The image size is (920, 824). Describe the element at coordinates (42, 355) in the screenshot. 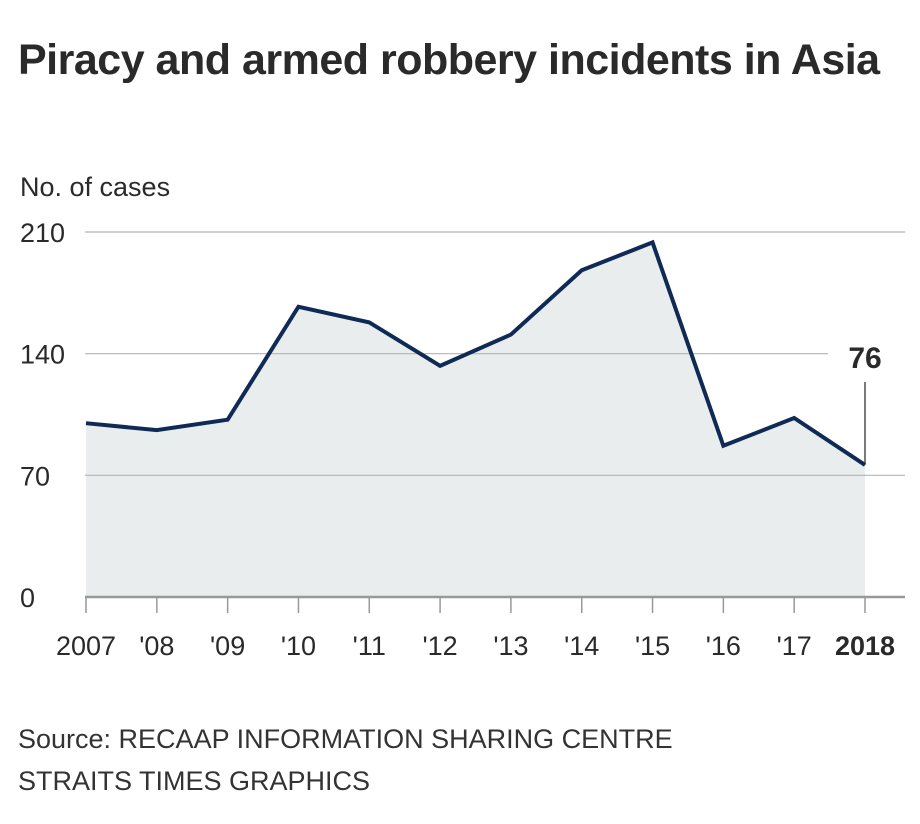

I see `y-tick-label: 140` at that location.